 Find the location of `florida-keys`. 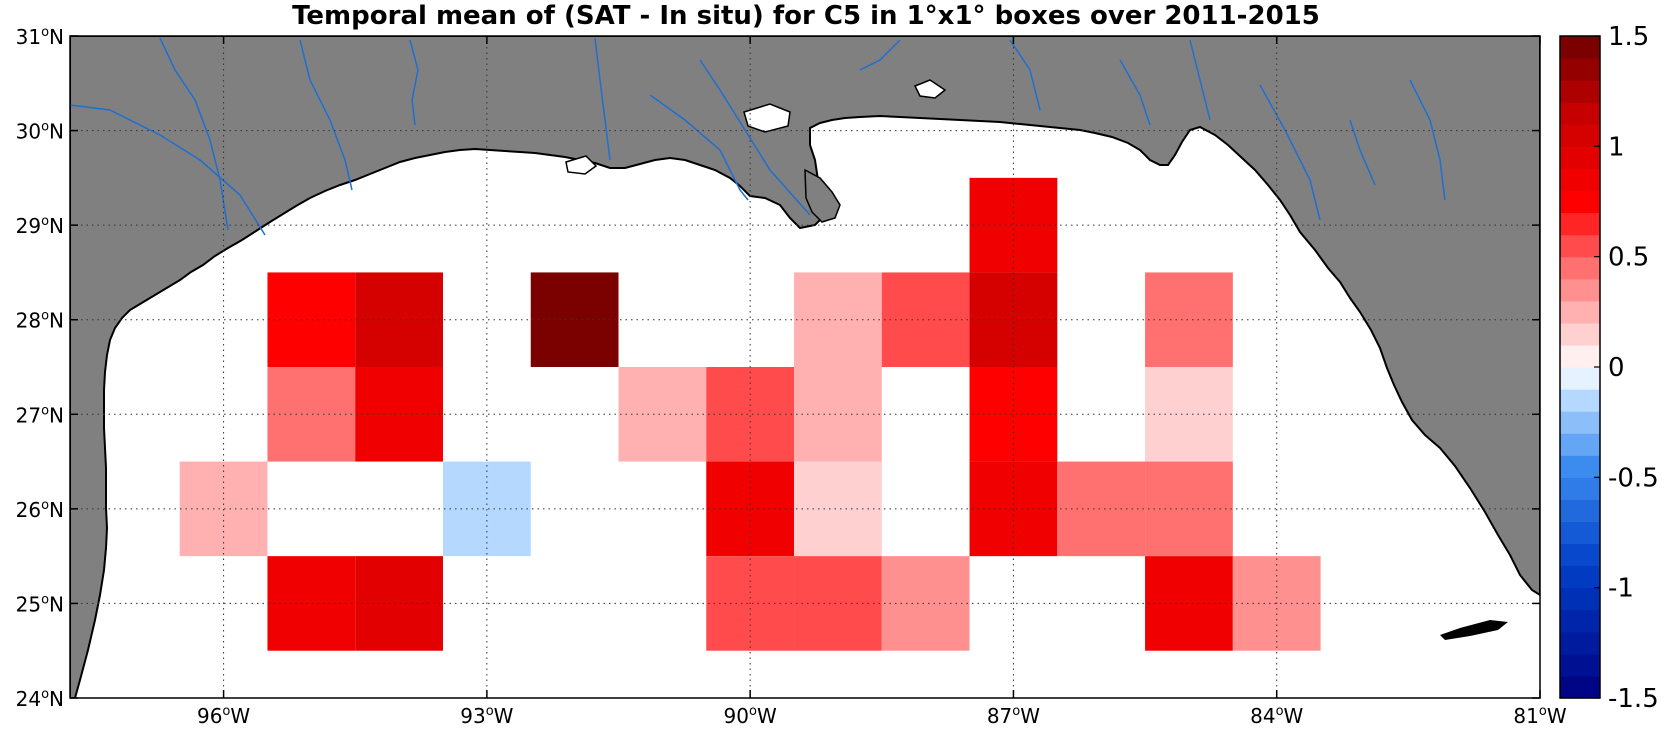

florida-keys is located at coordinates (1474, 630).